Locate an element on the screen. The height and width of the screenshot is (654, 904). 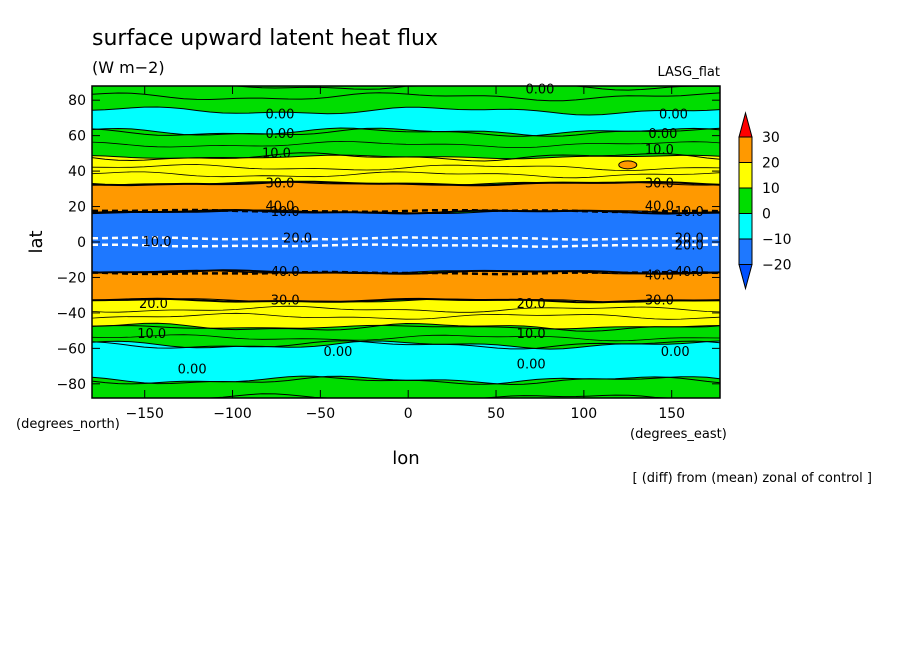
colorbar-label: 30 is located at coordinates (771, 138).